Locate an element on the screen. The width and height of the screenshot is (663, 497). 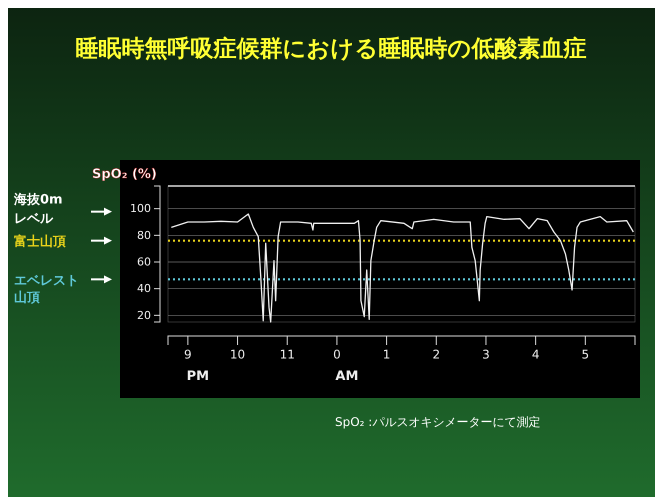
x-tick-label: 10 is located at coordinates (238, 355).